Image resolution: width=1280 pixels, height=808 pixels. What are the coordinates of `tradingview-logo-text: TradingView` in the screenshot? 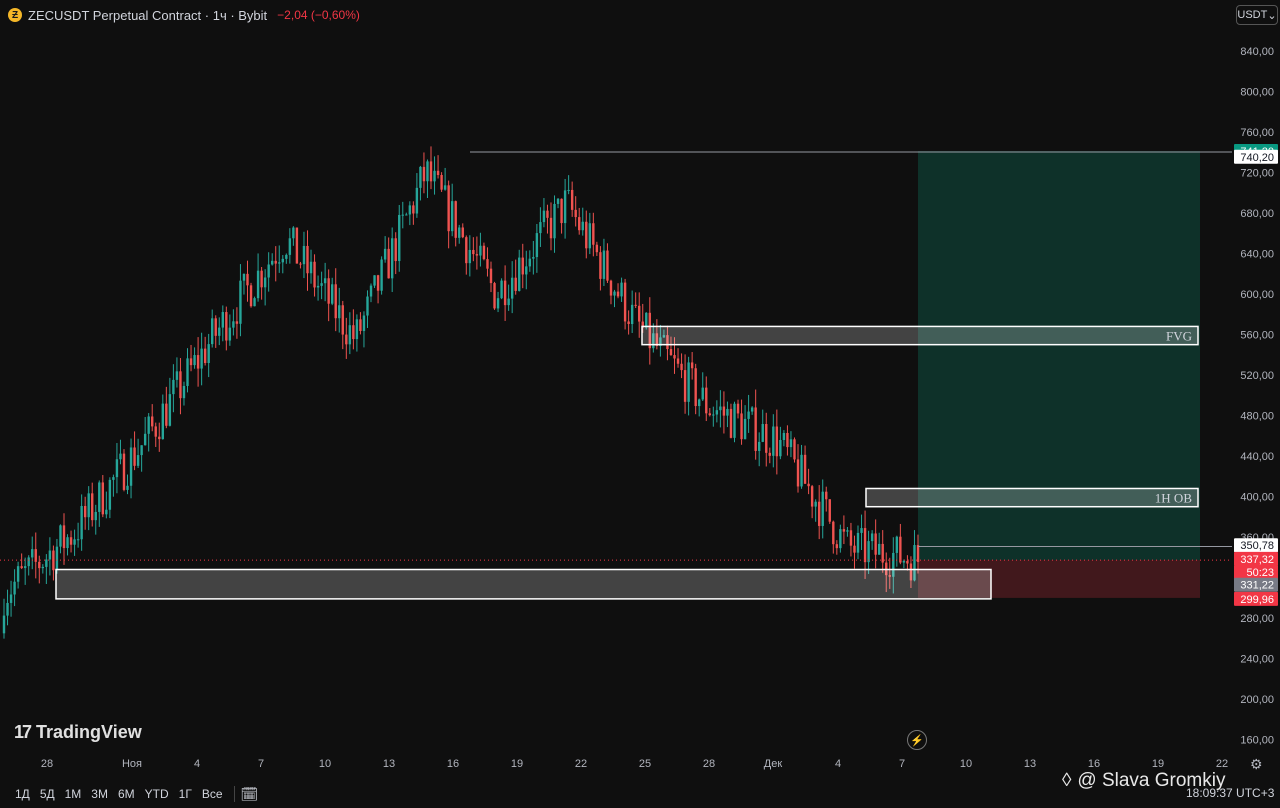 It's located at (89, 732).